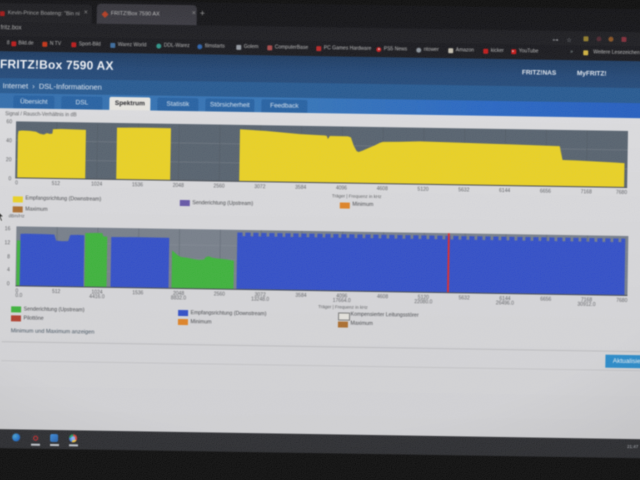 The width and height of the screenshot is (640, 480). I want to click on svg-text: 30912.0, so click(586, 305).